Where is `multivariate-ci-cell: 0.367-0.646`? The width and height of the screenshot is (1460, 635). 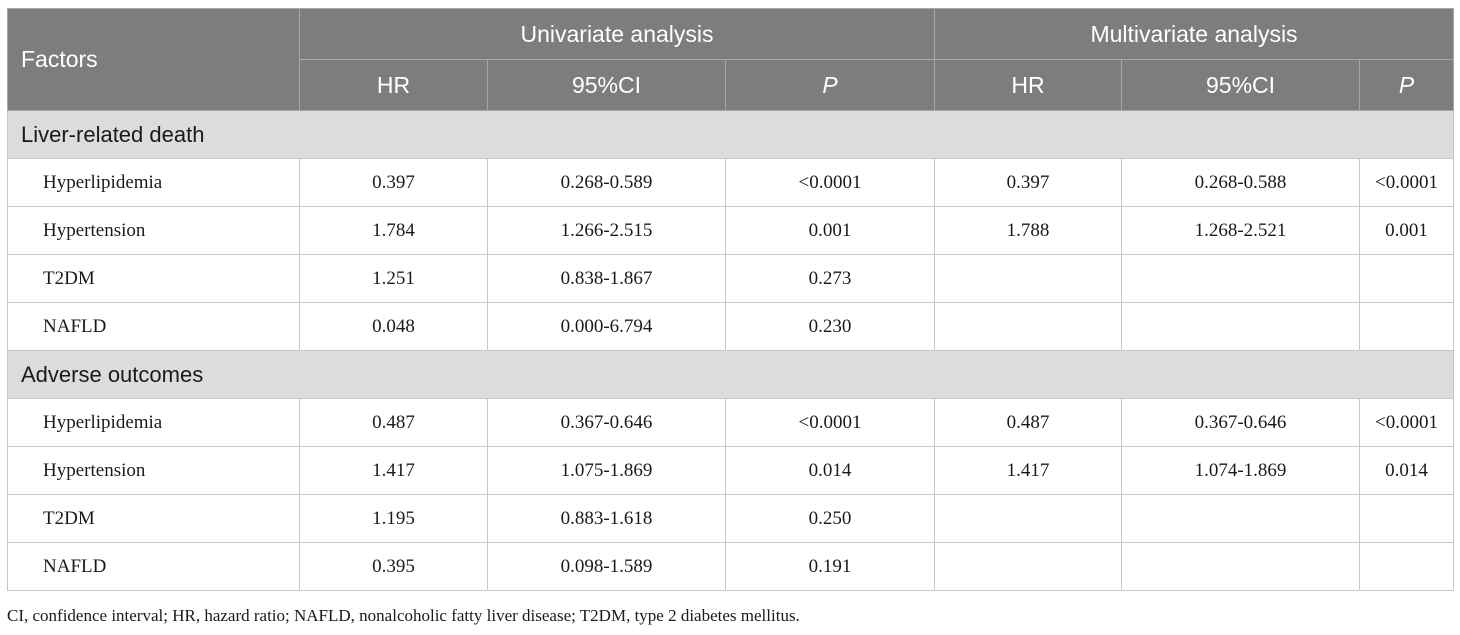 multivariate-ci-cell: 0.367-0.646 is located at coordinates (1241, 422).